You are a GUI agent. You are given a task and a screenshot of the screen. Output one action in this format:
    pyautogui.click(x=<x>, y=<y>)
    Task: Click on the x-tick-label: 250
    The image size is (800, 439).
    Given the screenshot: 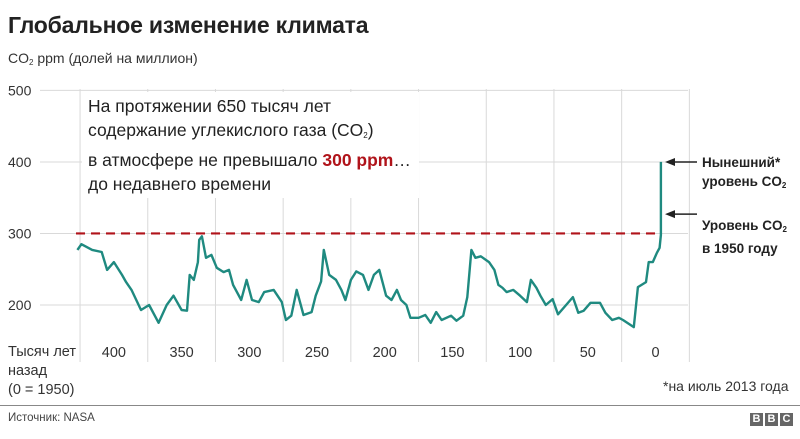 What is the action you would take?
    pyautogui.click(x=317, y=353)
    